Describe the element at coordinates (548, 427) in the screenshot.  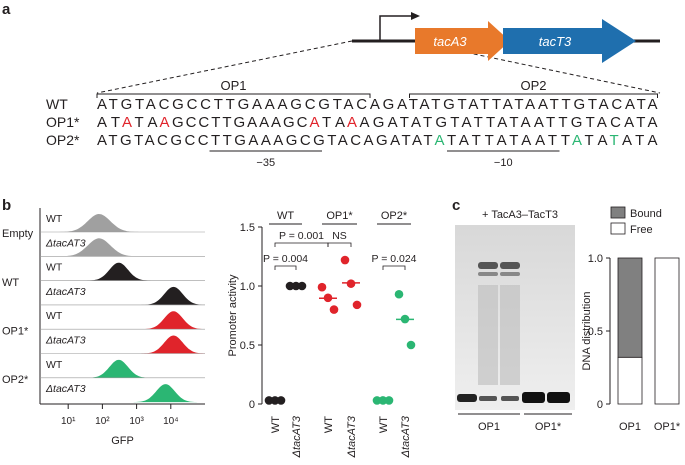
I see `lane-label: OP1*` at that location.